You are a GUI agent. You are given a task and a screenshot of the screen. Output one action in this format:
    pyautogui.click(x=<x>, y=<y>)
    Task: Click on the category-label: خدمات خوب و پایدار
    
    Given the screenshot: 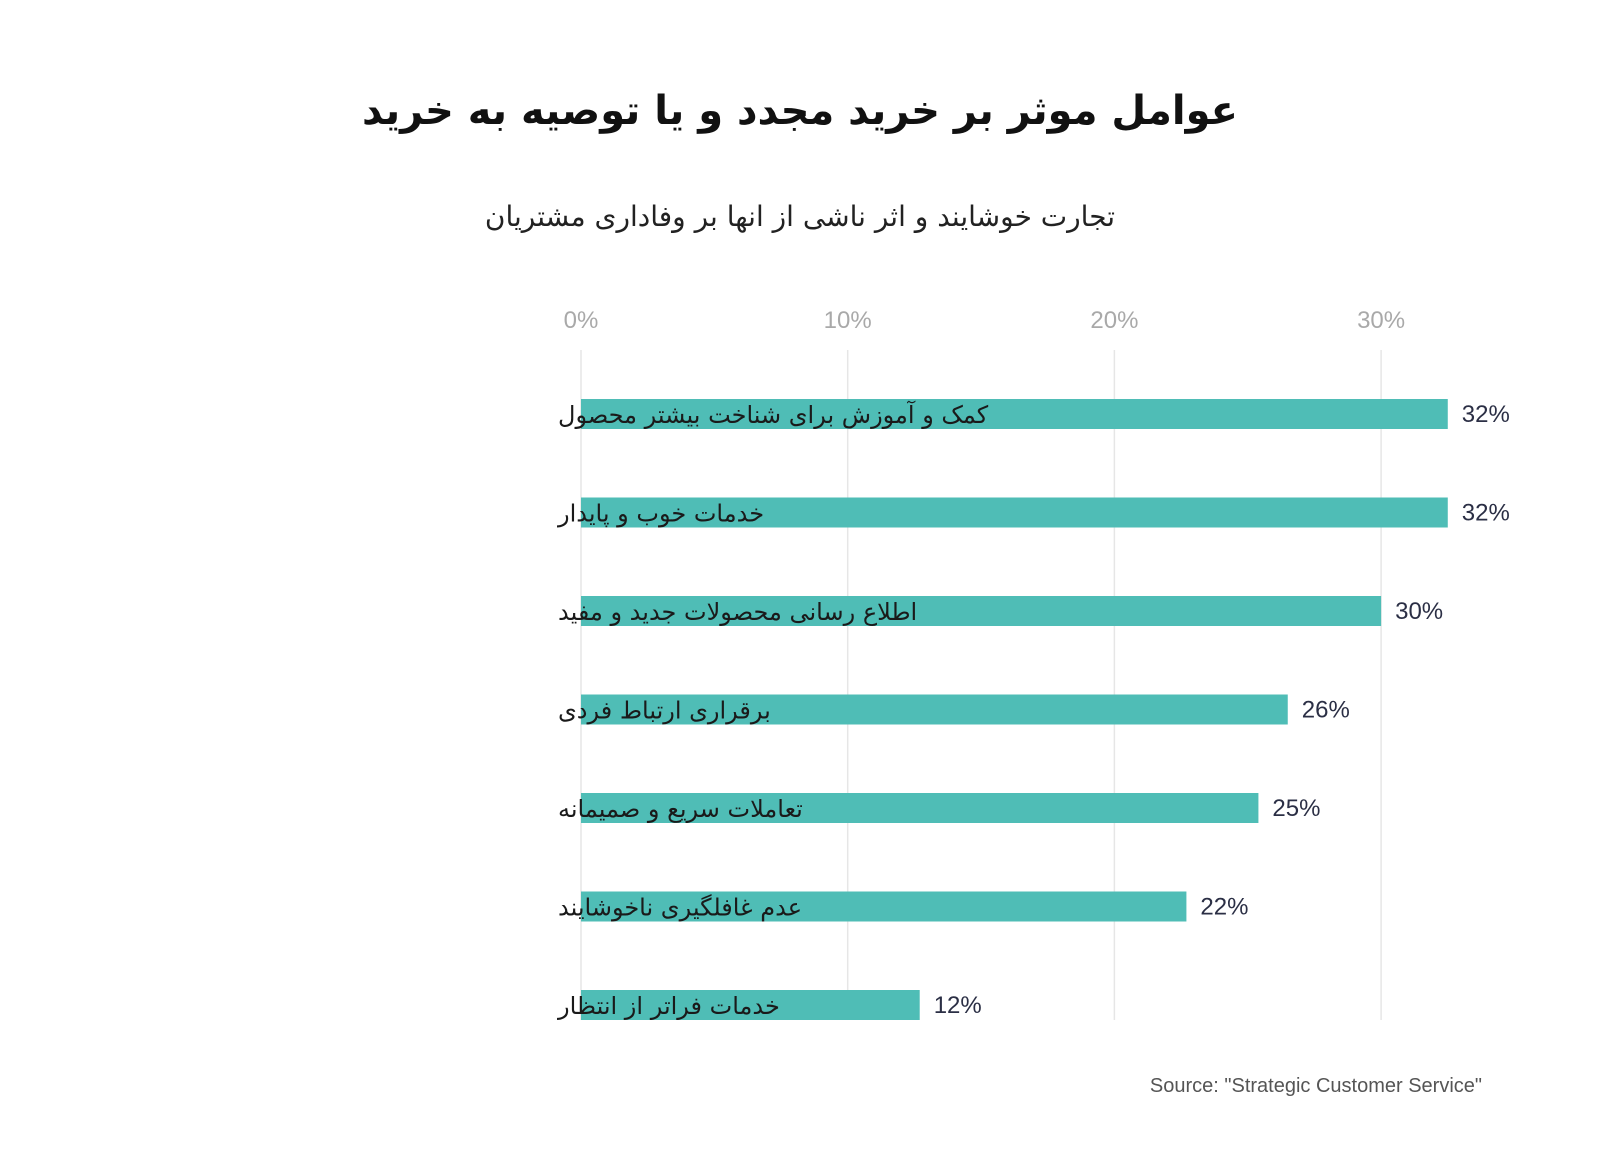 What is the action you would take?
    pyautogui.click(x=660, y=514)
    